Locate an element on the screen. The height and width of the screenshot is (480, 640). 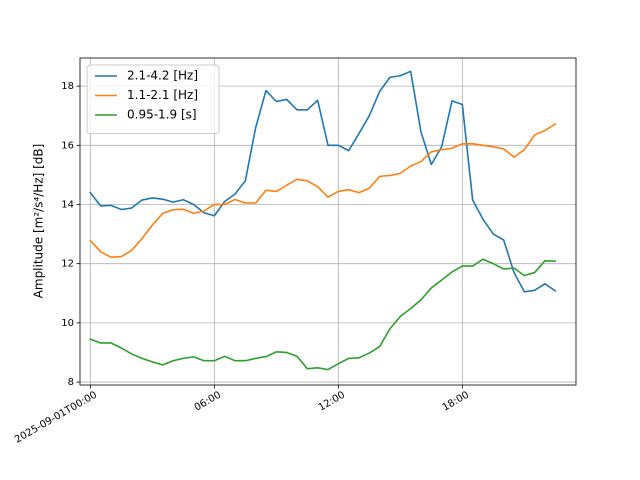
y-tick-label: 18 is located at coordinates (67, 86).